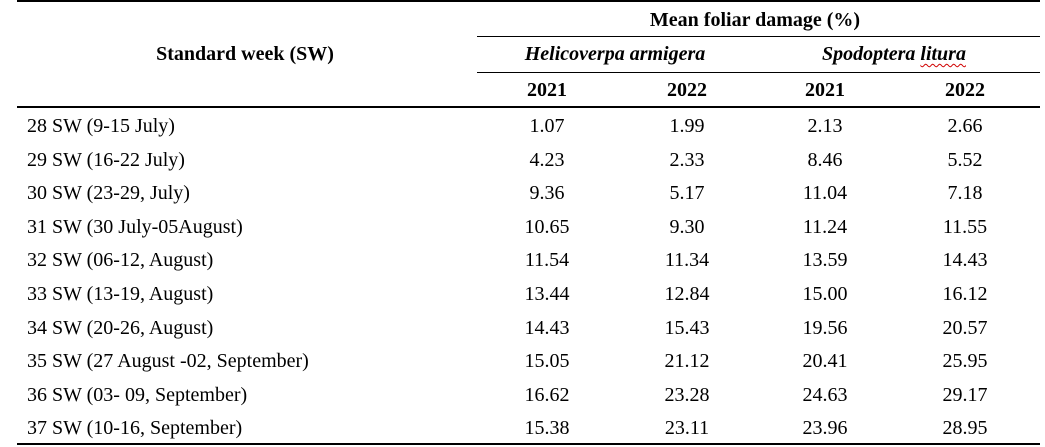  What do you see at coordinates (547, 226) in the screenshot?
I see `row-value-cell: 10.65` at bounding box center [547, 226].